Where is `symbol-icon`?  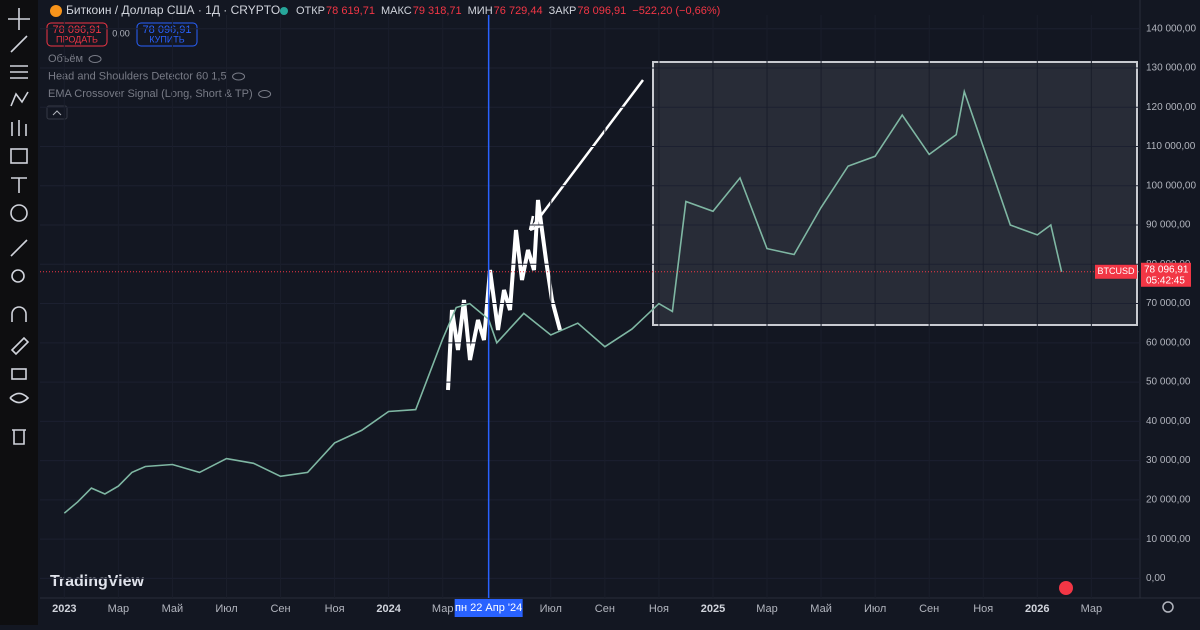 symbol-icon is located at coordinates (56, 11).